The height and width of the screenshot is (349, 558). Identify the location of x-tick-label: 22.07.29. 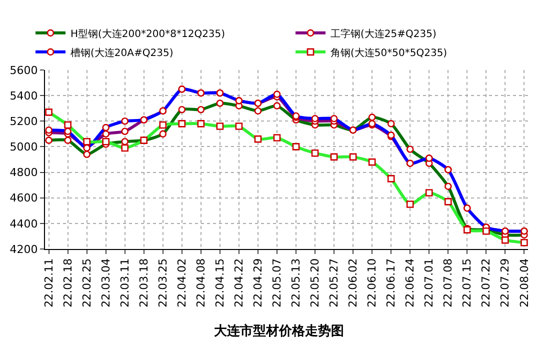
(505, 283).